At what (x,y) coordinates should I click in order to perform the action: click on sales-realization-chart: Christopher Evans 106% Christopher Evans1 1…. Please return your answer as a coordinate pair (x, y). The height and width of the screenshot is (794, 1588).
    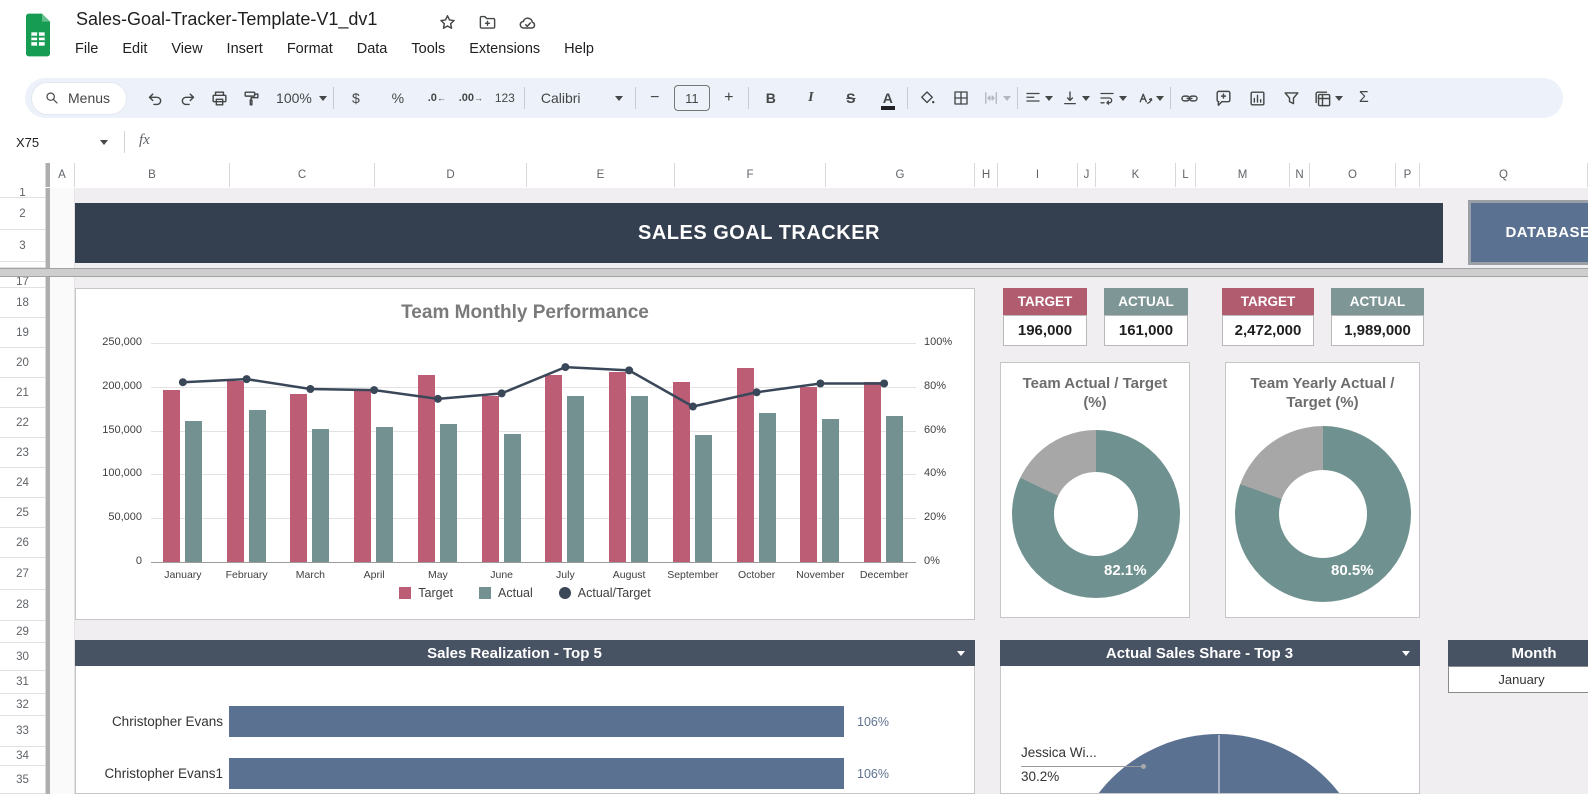
    Looking at the image, I should click on (525, 730).